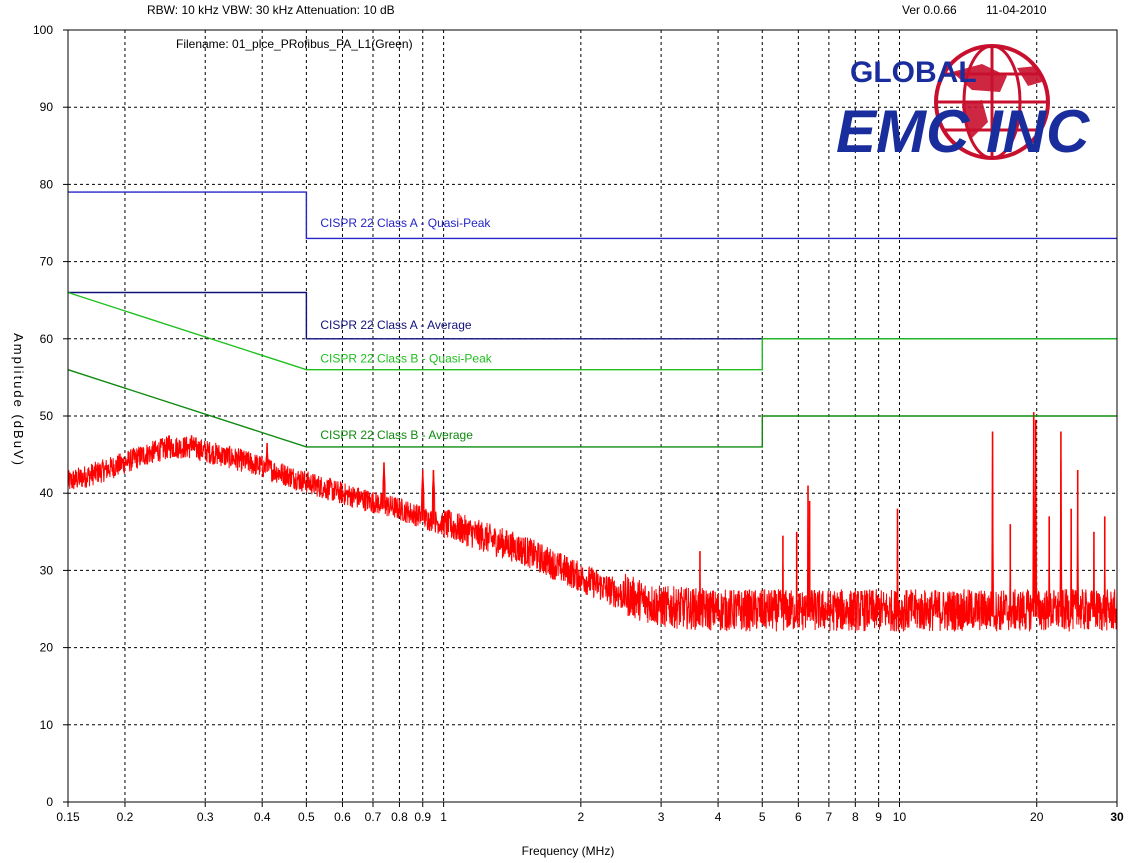 Image resolution: width=1130 pixels, height=863 pixels. I want to click on y-axis-label: Amplitude (dBuV), so click(18, 400).